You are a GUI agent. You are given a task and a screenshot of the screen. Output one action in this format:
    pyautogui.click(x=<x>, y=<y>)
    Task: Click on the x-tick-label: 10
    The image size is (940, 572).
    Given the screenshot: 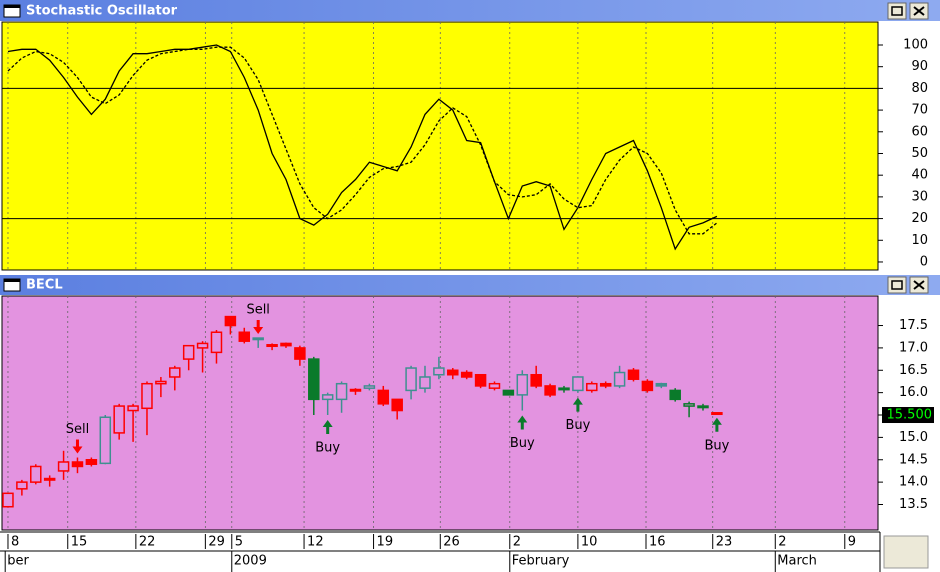 What is the action you would take?
    pyautogui.click(x=589, y=542)
    